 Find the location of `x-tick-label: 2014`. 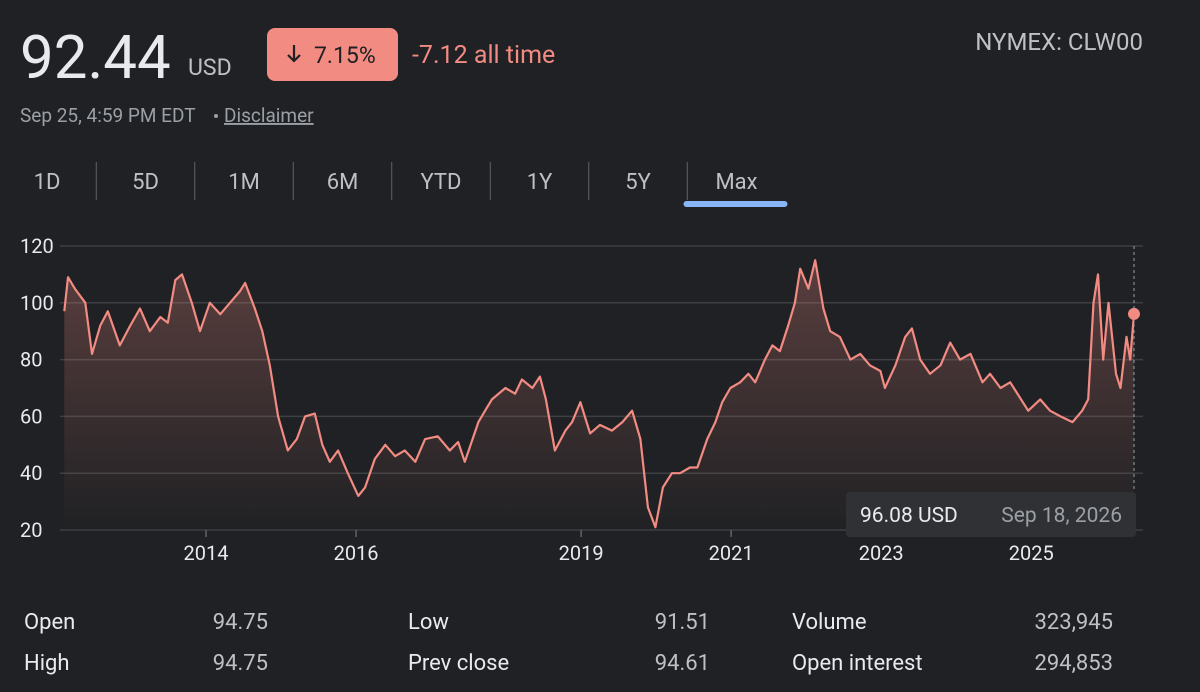

x-tick-label: 2014 is located at coordinates (206, 553).